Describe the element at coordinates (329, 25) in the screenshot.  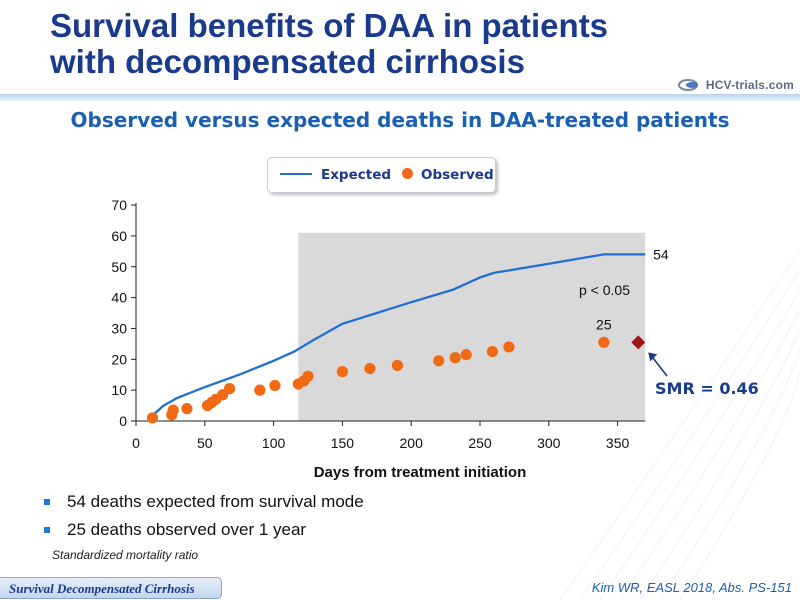
I see `title-line-1: Survival benefits of DAA in patients` at that location.